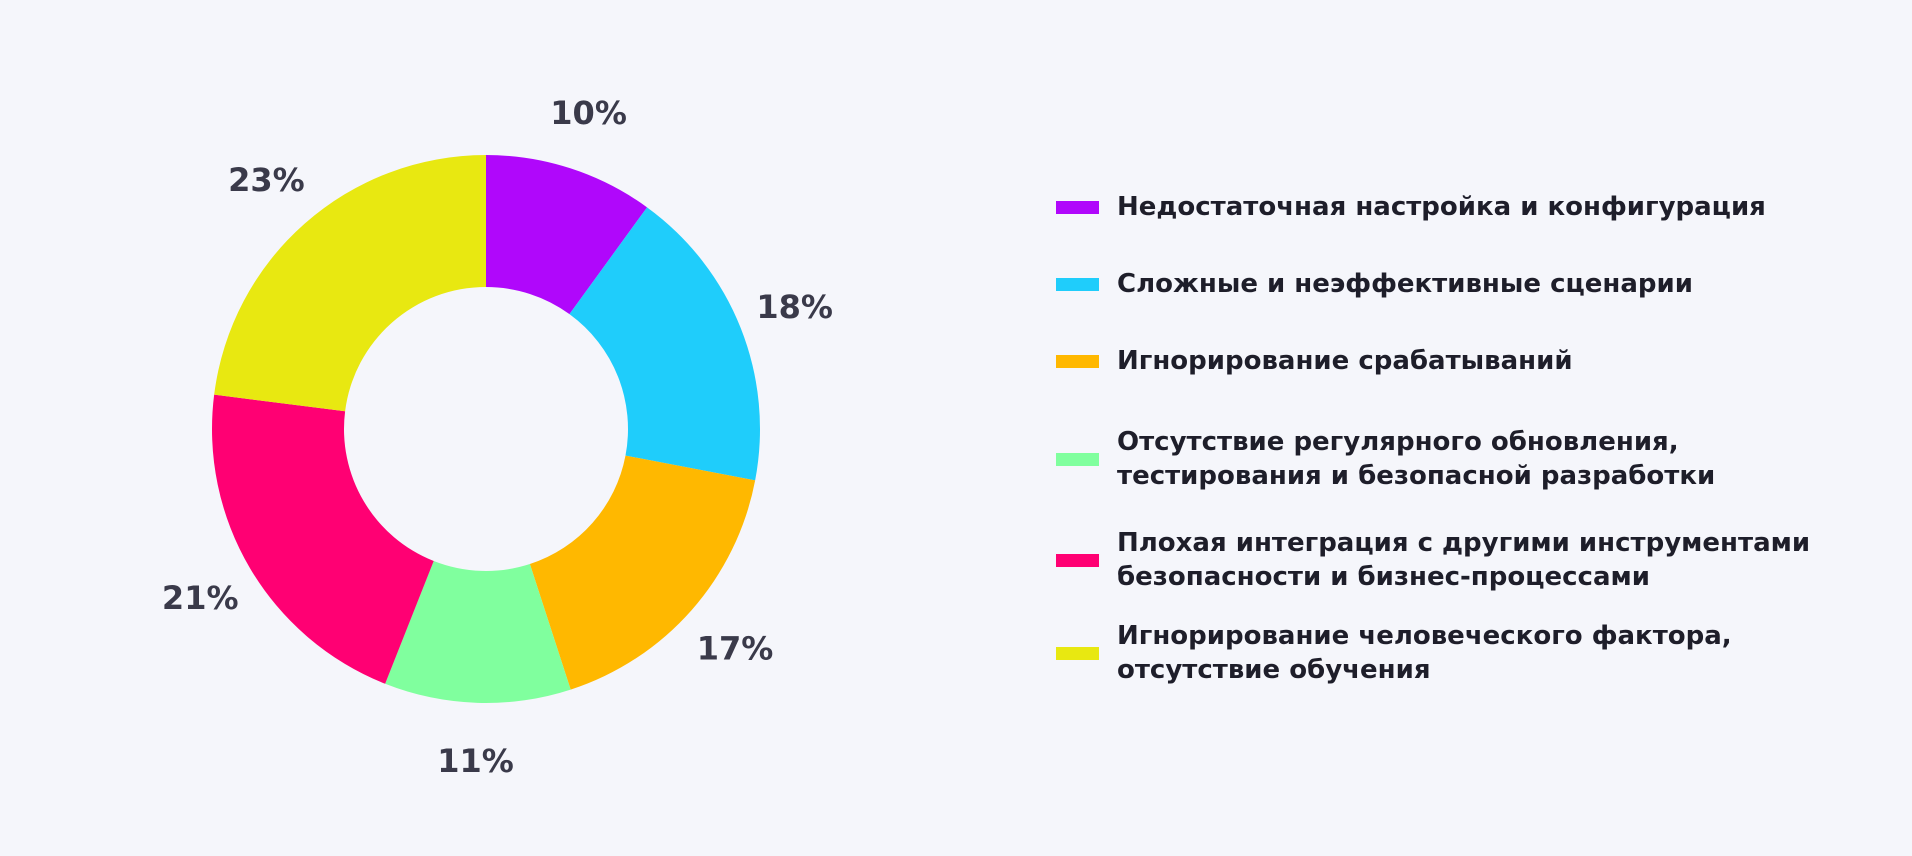 This screenshot has height=856, width=1912. What do you see at coordinates (735, 649) in the screenshot?
I see `slice-percent-label: 17%` at bounding box center [735, 649].